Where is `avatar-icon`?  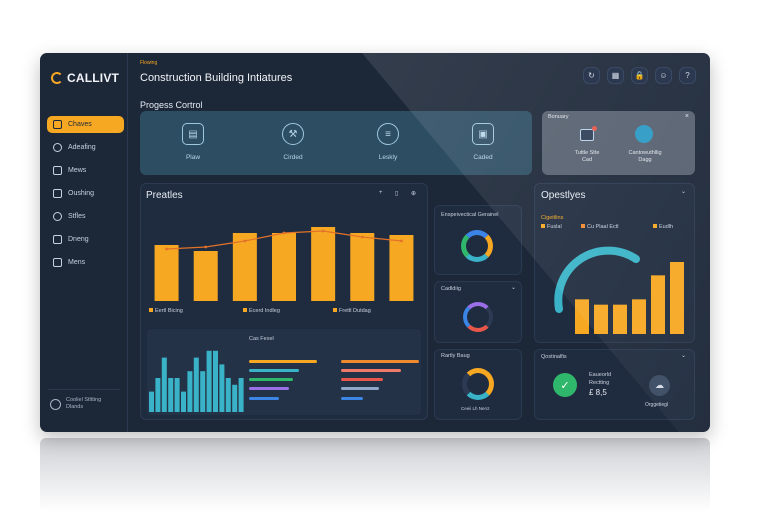
avatar-icon is located at coordinates (55, 404).